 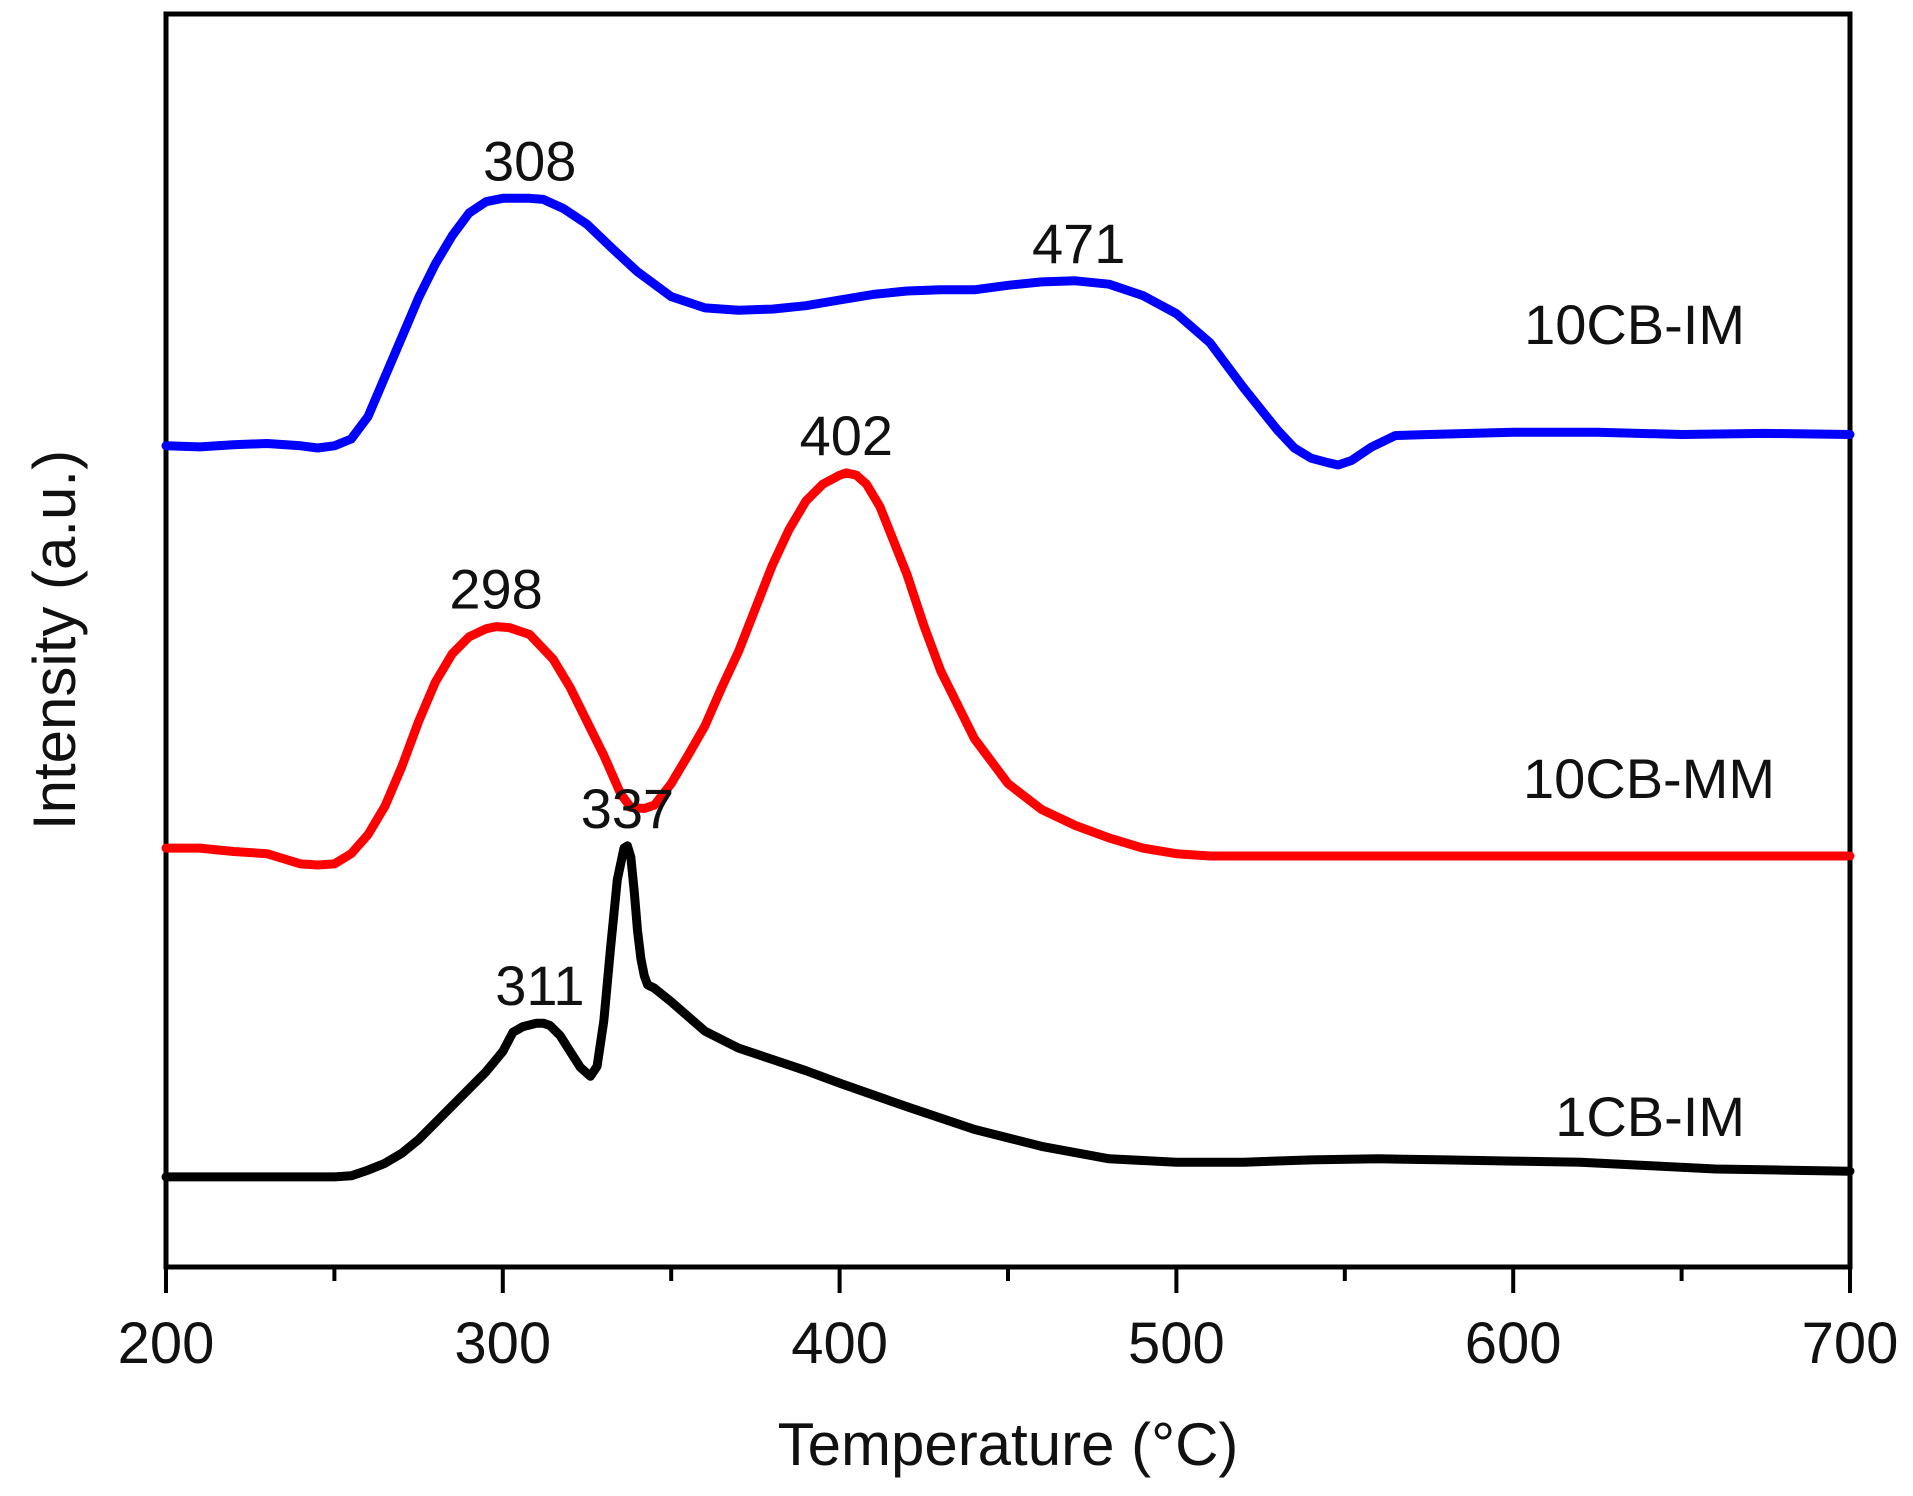 I want to click on peak-label-337: 337, so click(x=627, y=808).